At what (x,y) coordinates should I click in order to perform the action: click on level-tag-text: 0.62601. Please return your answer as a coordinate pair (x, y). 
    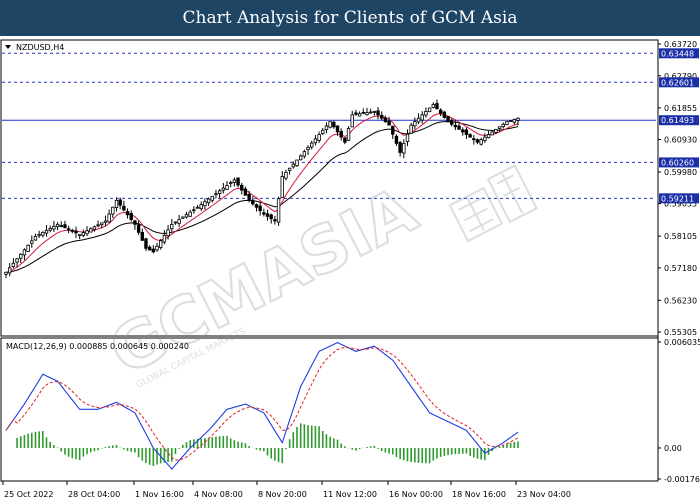
    Looking at the image, I should click on (677, 82).